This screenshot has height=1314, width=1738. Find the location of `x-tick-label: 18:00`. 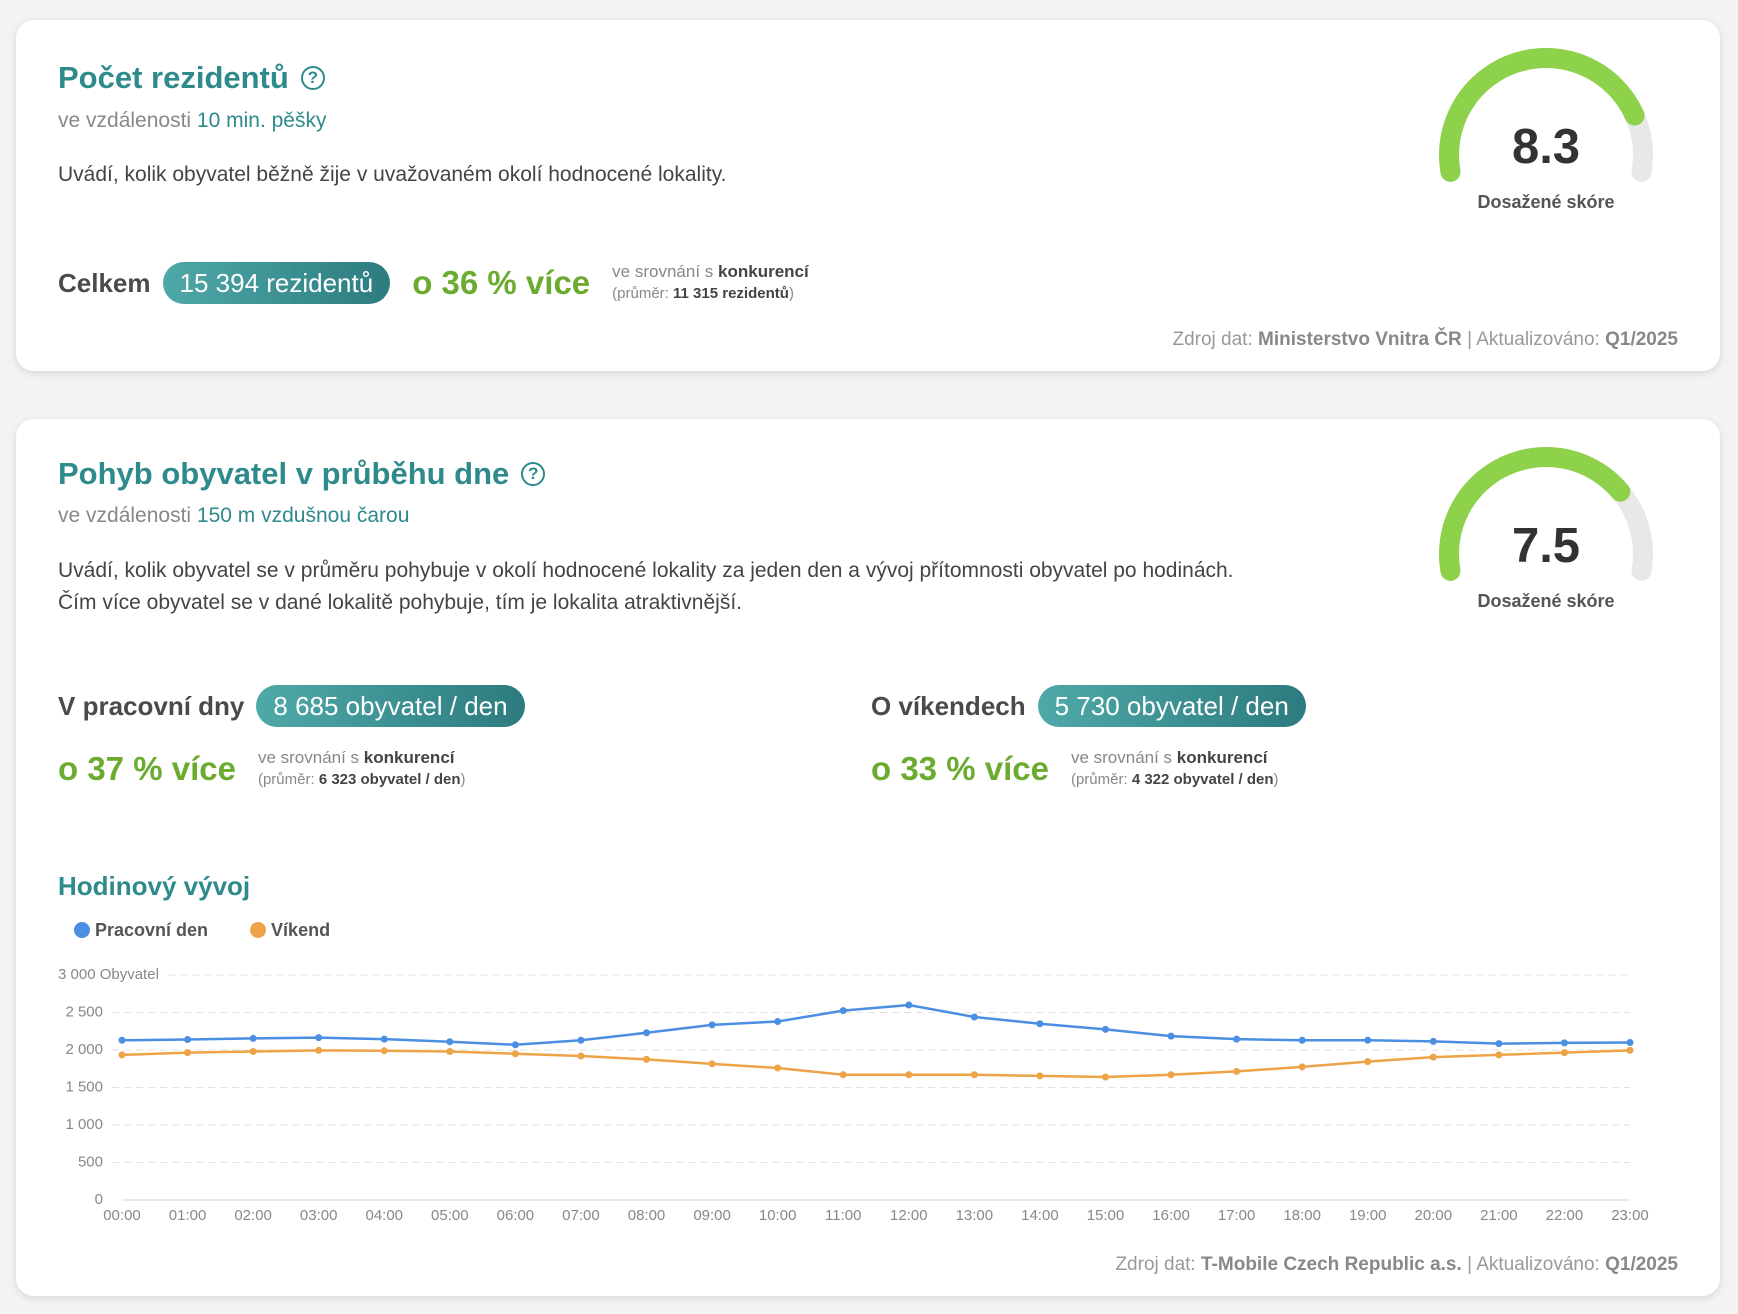

x-tick-label: 18:00 is located at coordinates (1302, 1215).